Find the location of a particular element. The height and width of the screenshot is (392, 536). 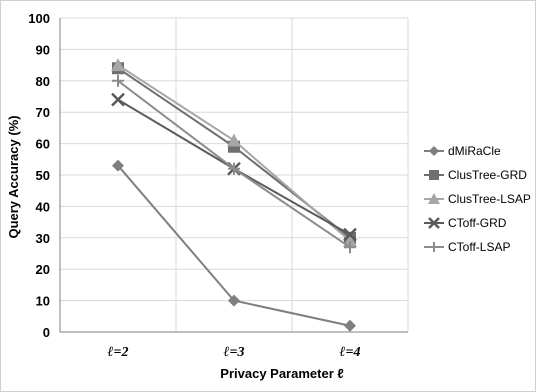

legend-label: CToff-LSAP is located at coordinates (479, 247).